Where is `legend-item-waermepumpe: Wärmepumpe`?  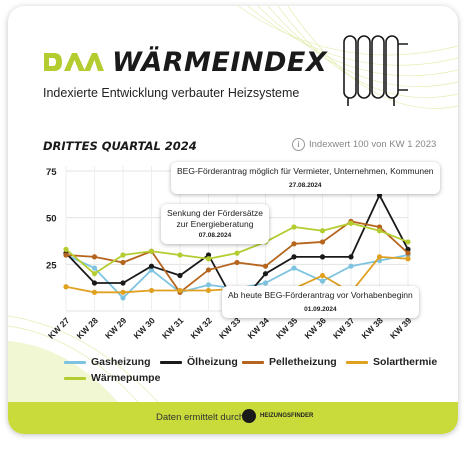 legend-item-waermepumpe: Wärmepumpe is located at coordinates (112, 378).